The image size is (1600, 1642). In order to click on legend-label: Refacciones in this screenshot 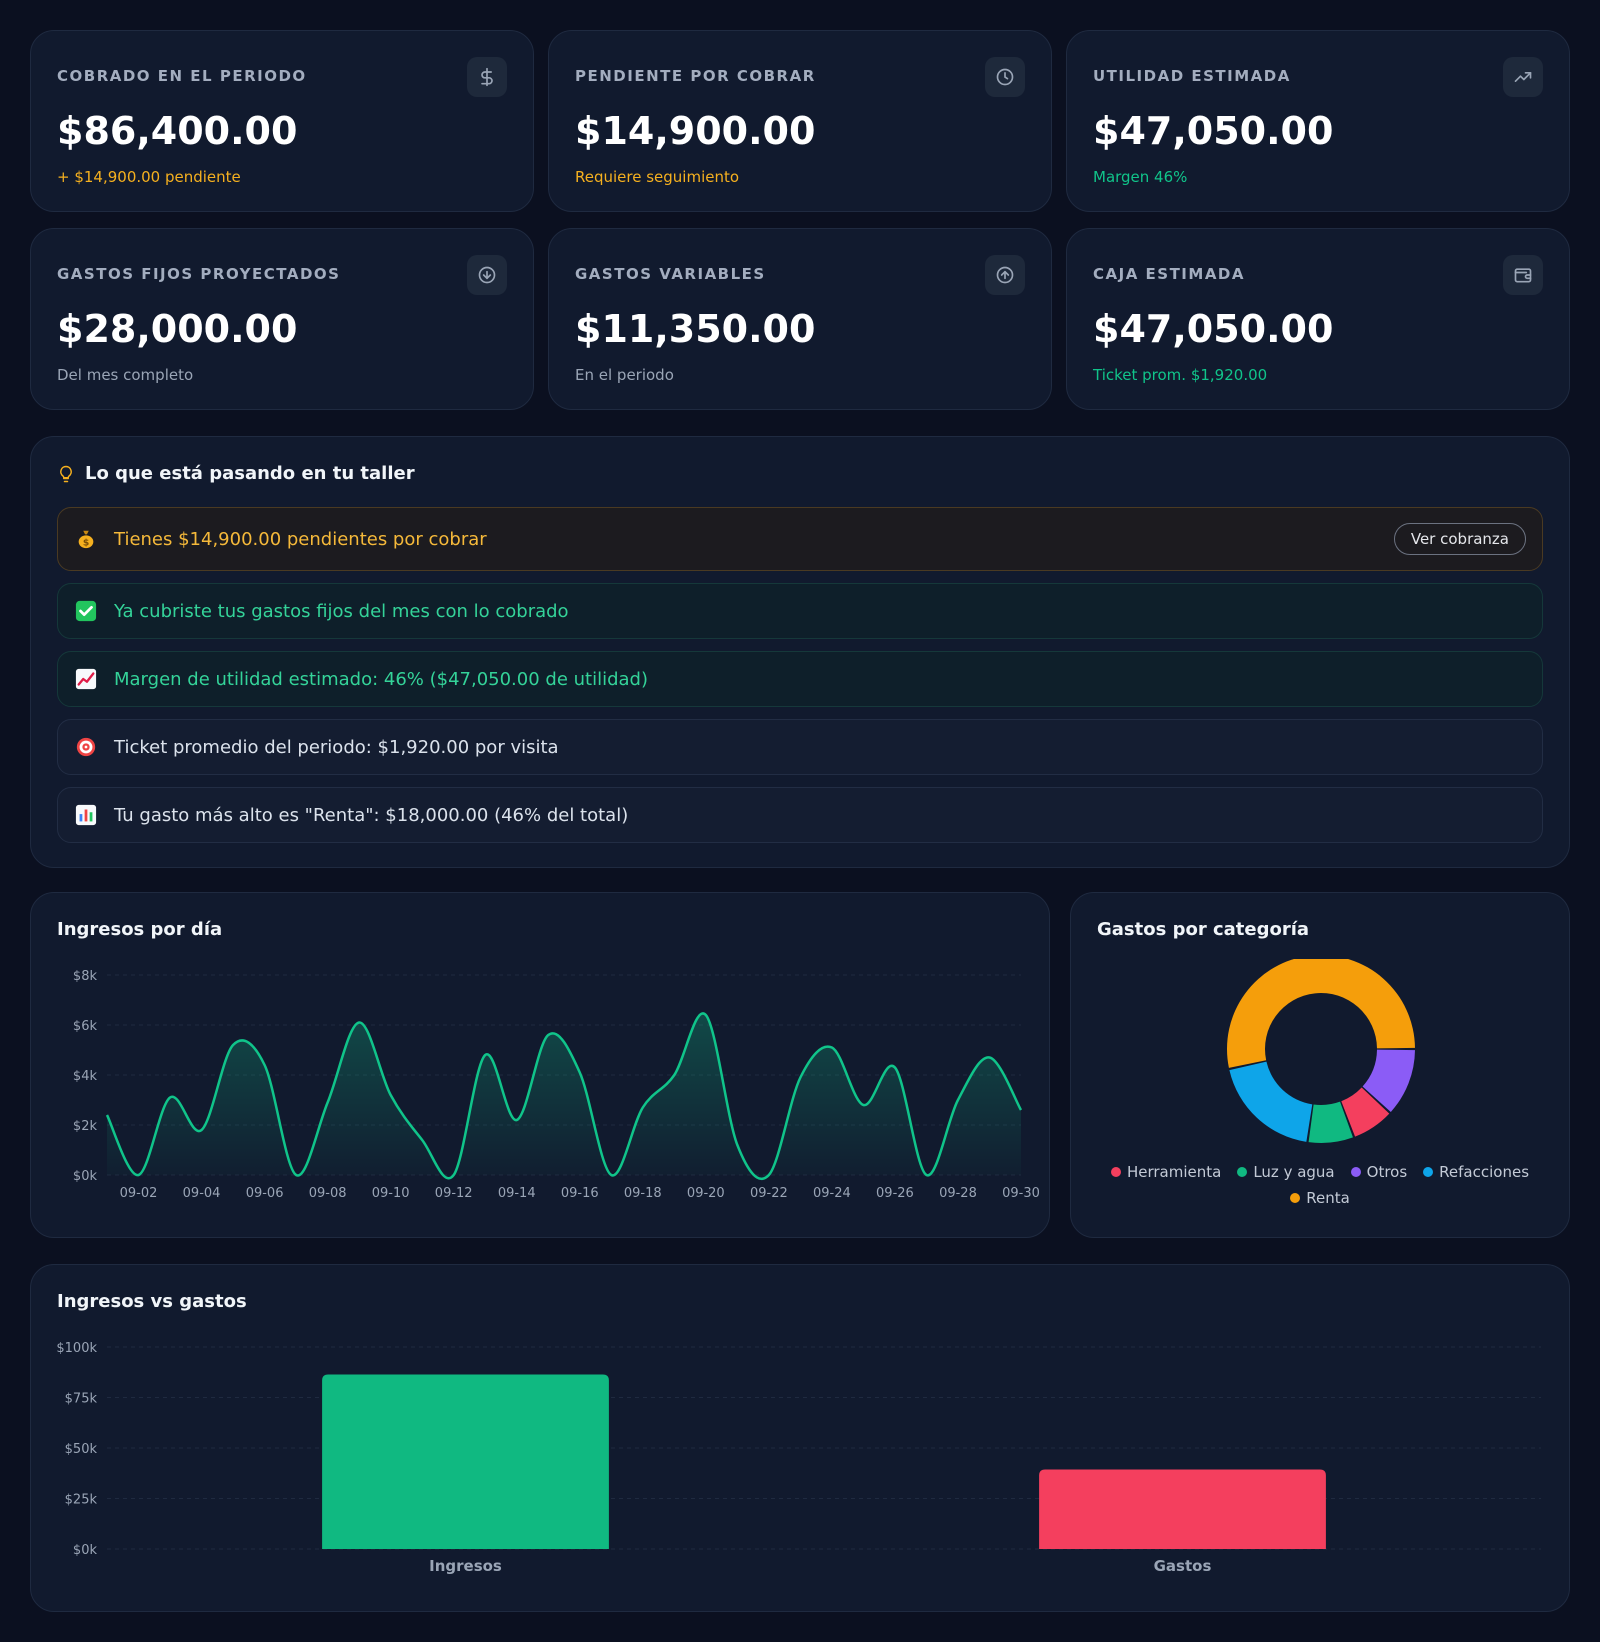, I will do `click(1484, 1172)`.